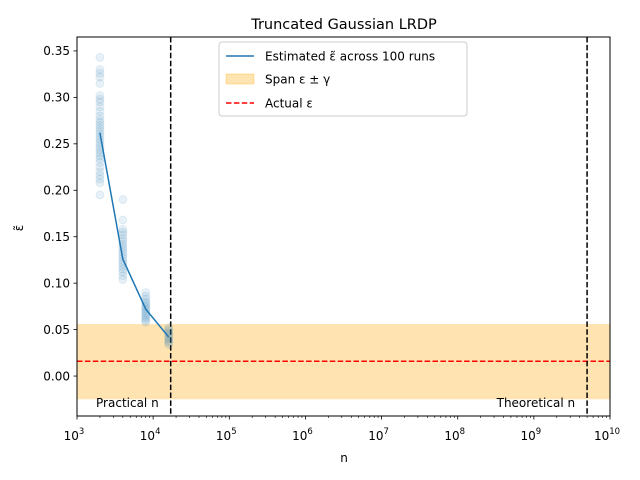  What do you see at coordinates (344, 458) in the screenshot?
I see `x-axis-title: n` at bounding box center [344, 458].